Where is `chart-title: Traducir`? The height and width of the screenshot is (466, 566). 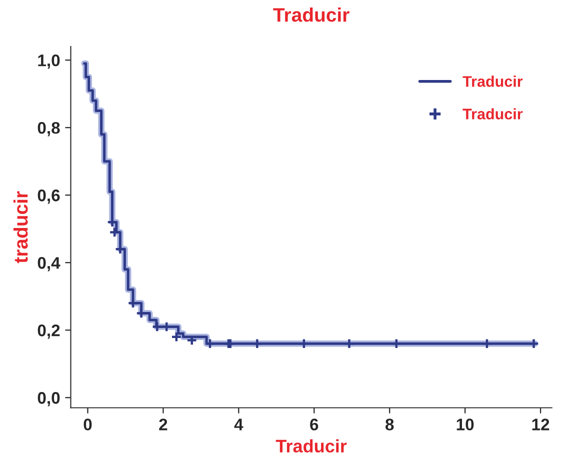
chart-title: Traducir is located at coordinates (311, 15).